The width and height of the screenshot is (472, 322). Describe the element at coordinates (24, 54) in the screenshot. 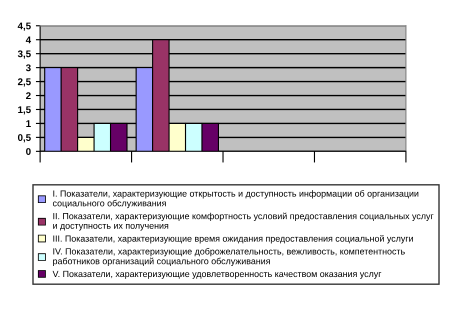

I see `y-tick-label: 3,5` at that location.